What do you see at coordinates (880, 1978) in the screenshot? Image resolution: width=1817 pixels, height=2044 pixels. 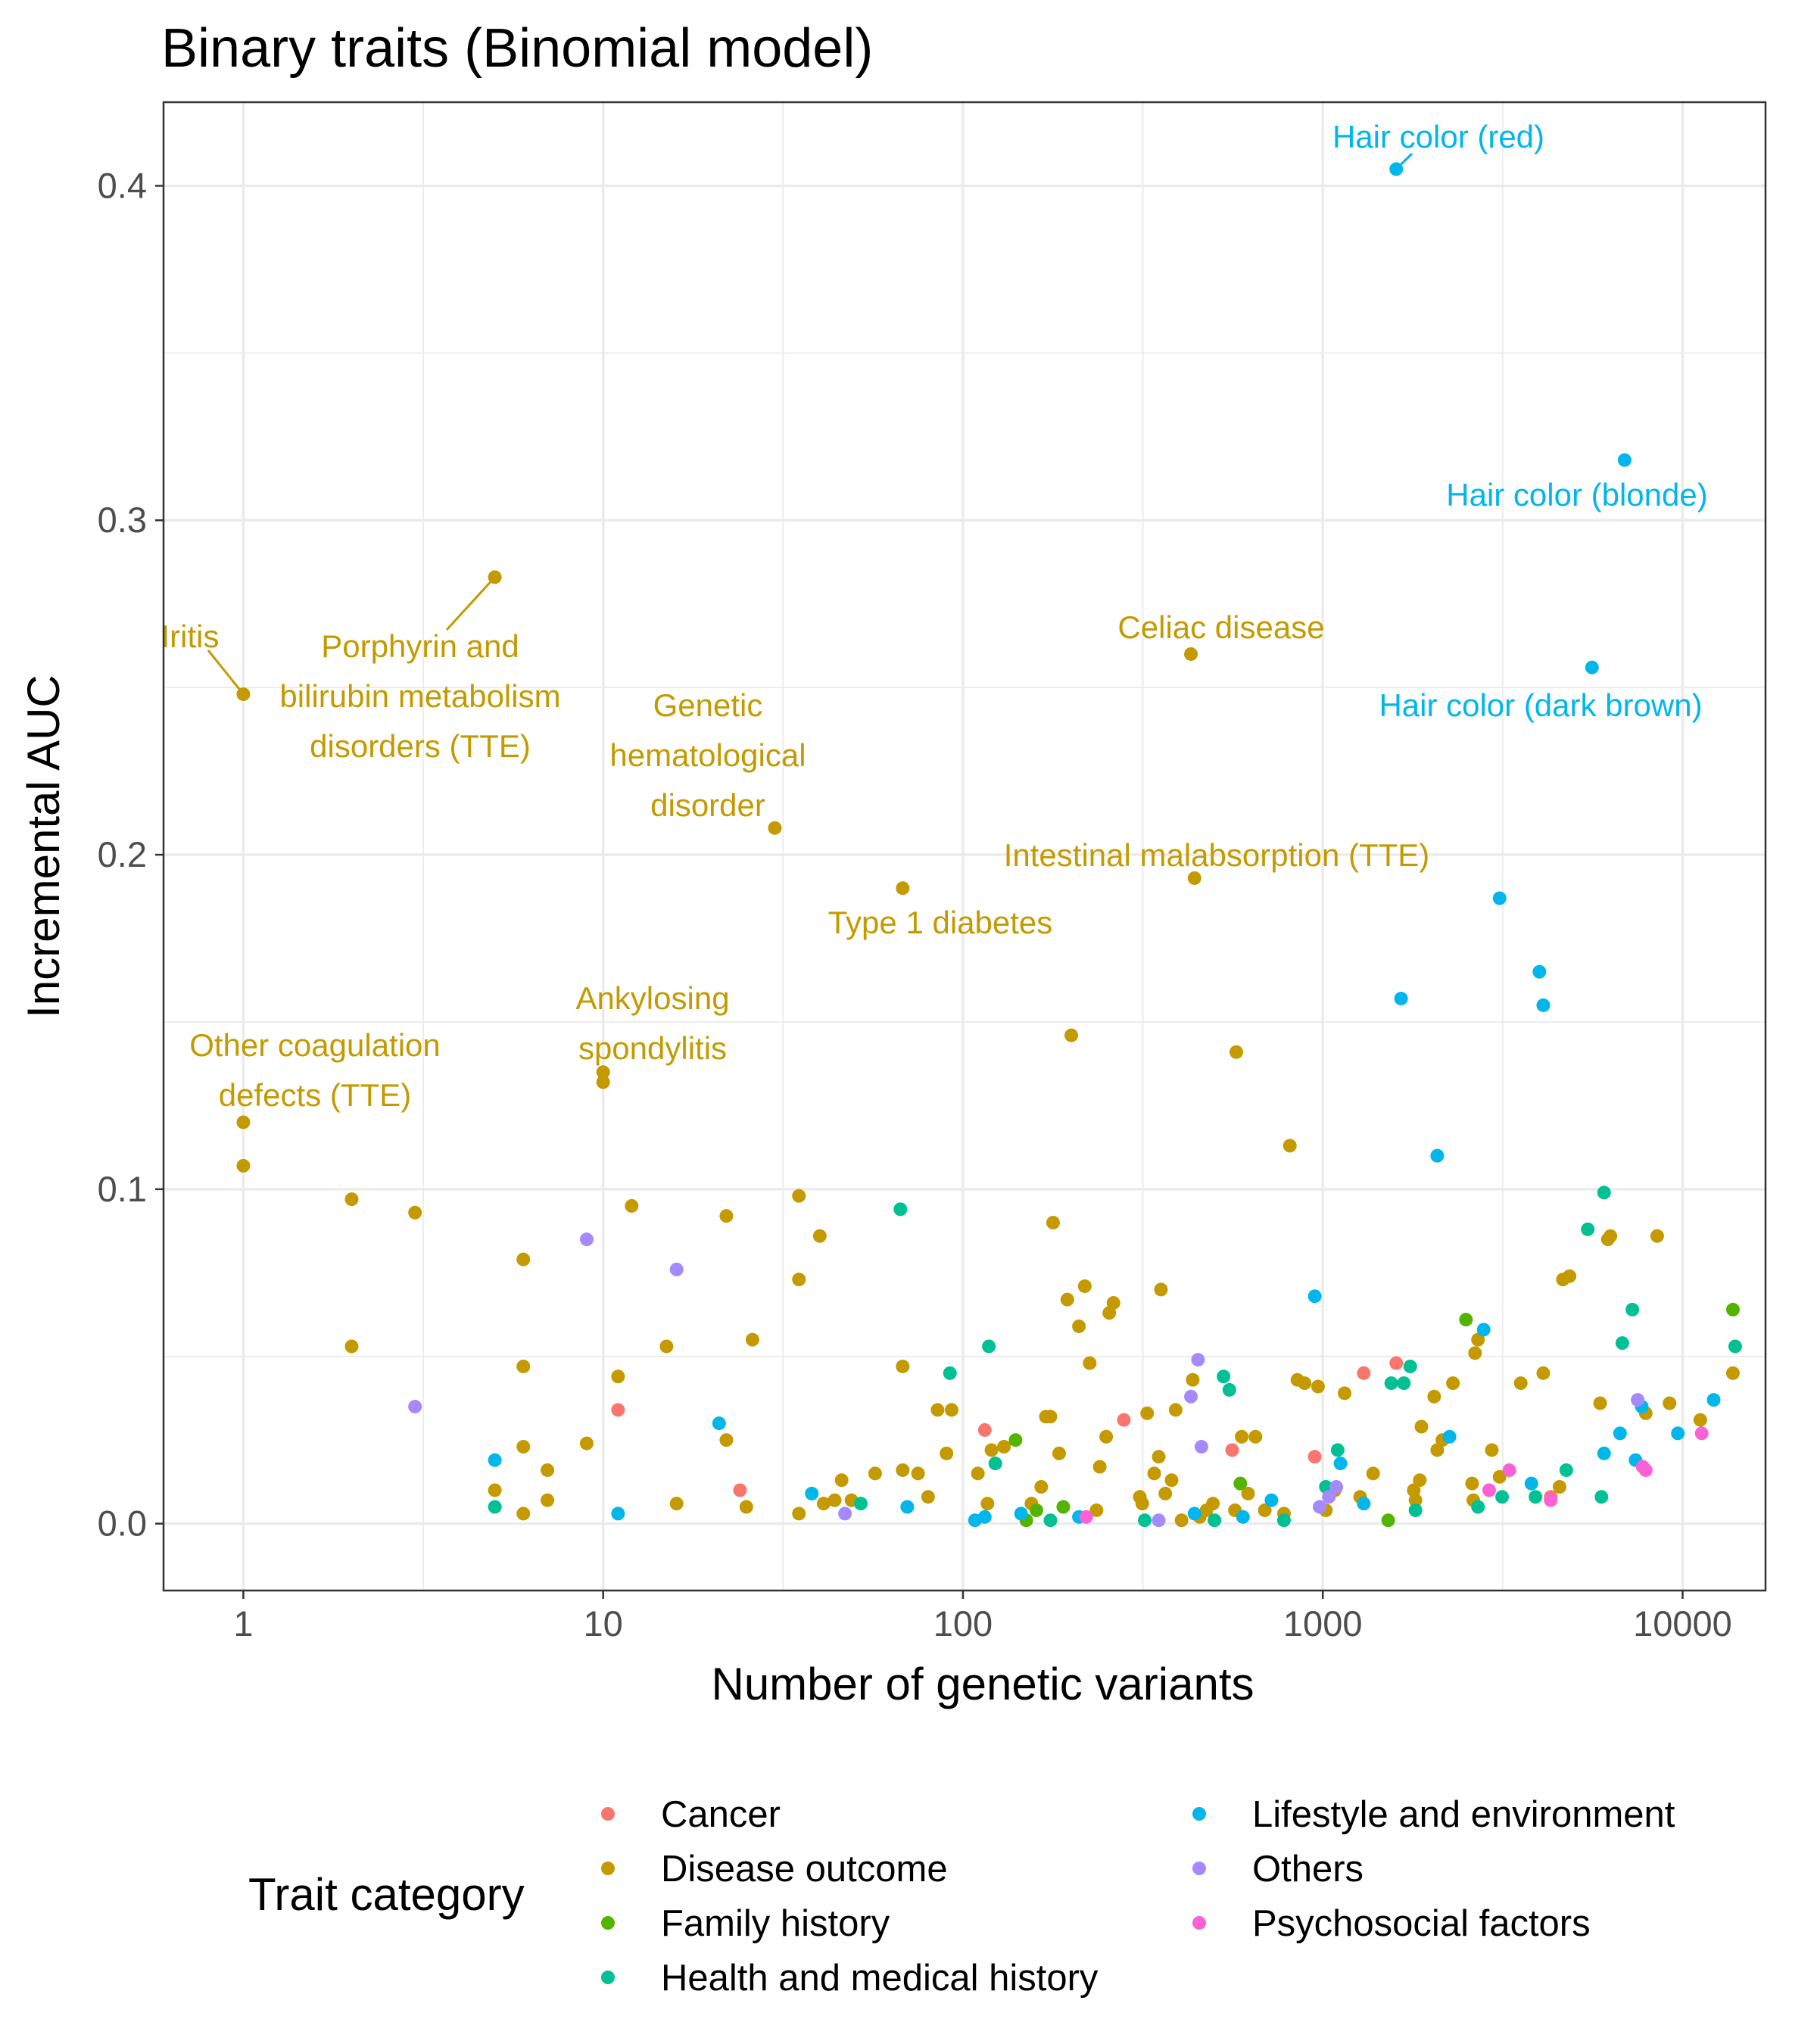 I see `legend-label: Health and medical history` at bounding box center [880, 1978].